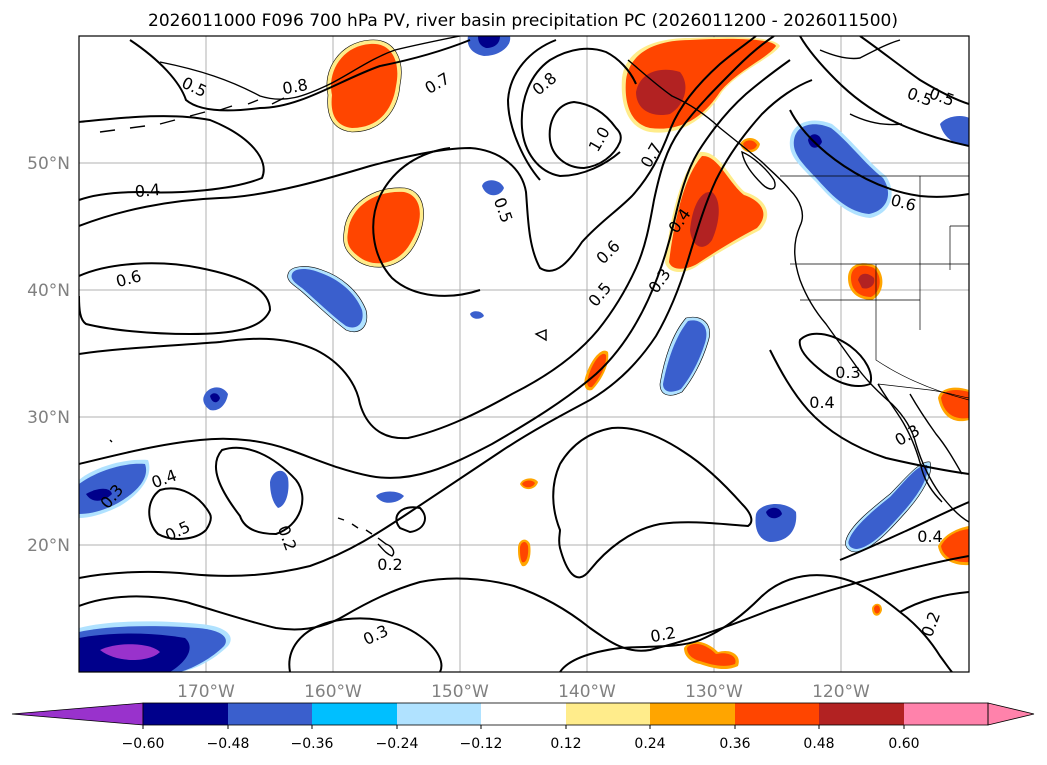  I want to click on lat-label: 50°N, so click(48, 164).